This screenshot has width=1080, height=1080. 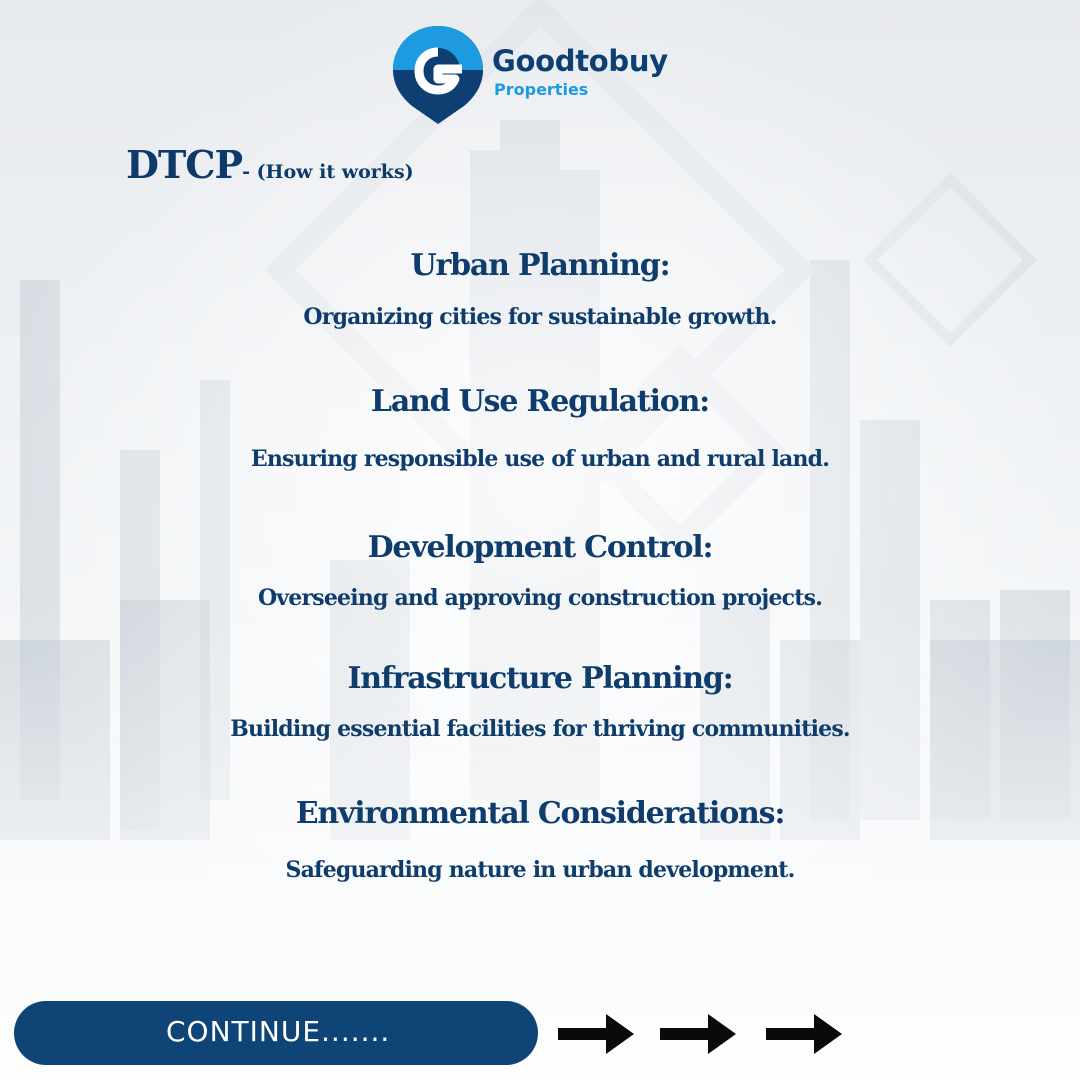 I want to click on item-heading-land-use-regulation: Land Use Regulation:, so click(x=540, y=401).